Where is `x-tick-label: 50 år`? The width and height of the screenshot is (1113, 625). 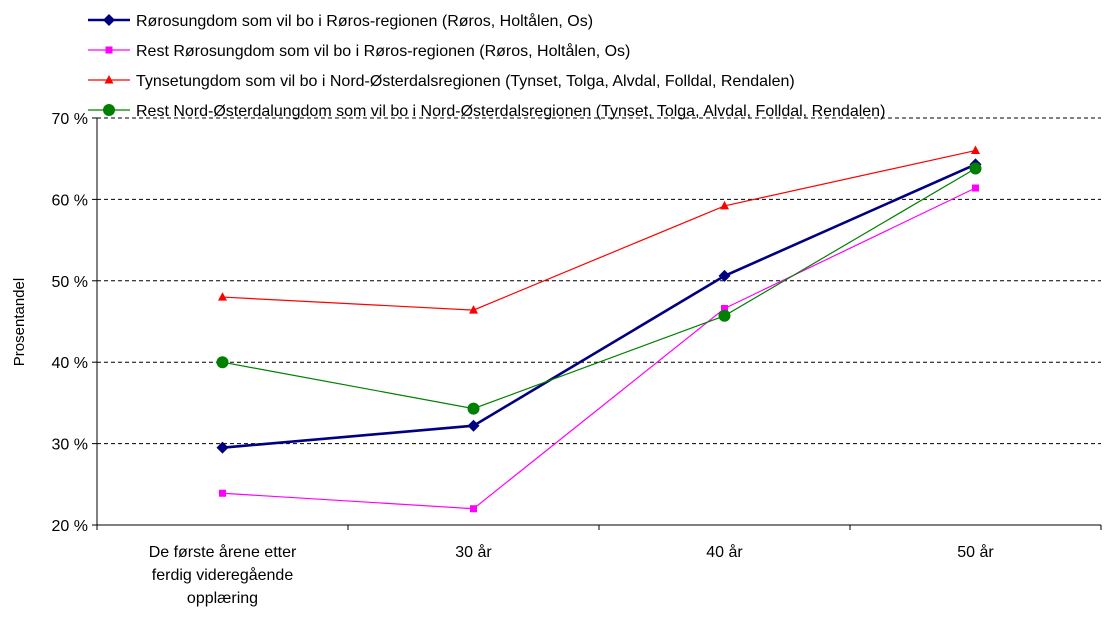
x-tick-label: 50 år is located at coordinates (975, 552).